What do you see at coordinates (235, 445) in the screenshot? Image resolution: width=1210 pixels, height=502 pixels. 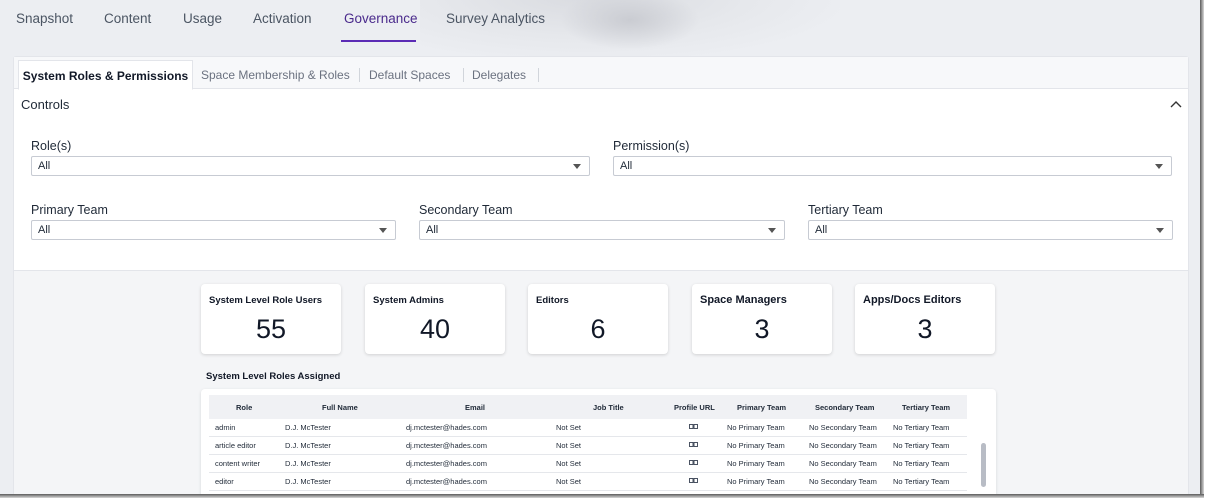 I see `cell-role: article editor` at bounding box center [235, 445].